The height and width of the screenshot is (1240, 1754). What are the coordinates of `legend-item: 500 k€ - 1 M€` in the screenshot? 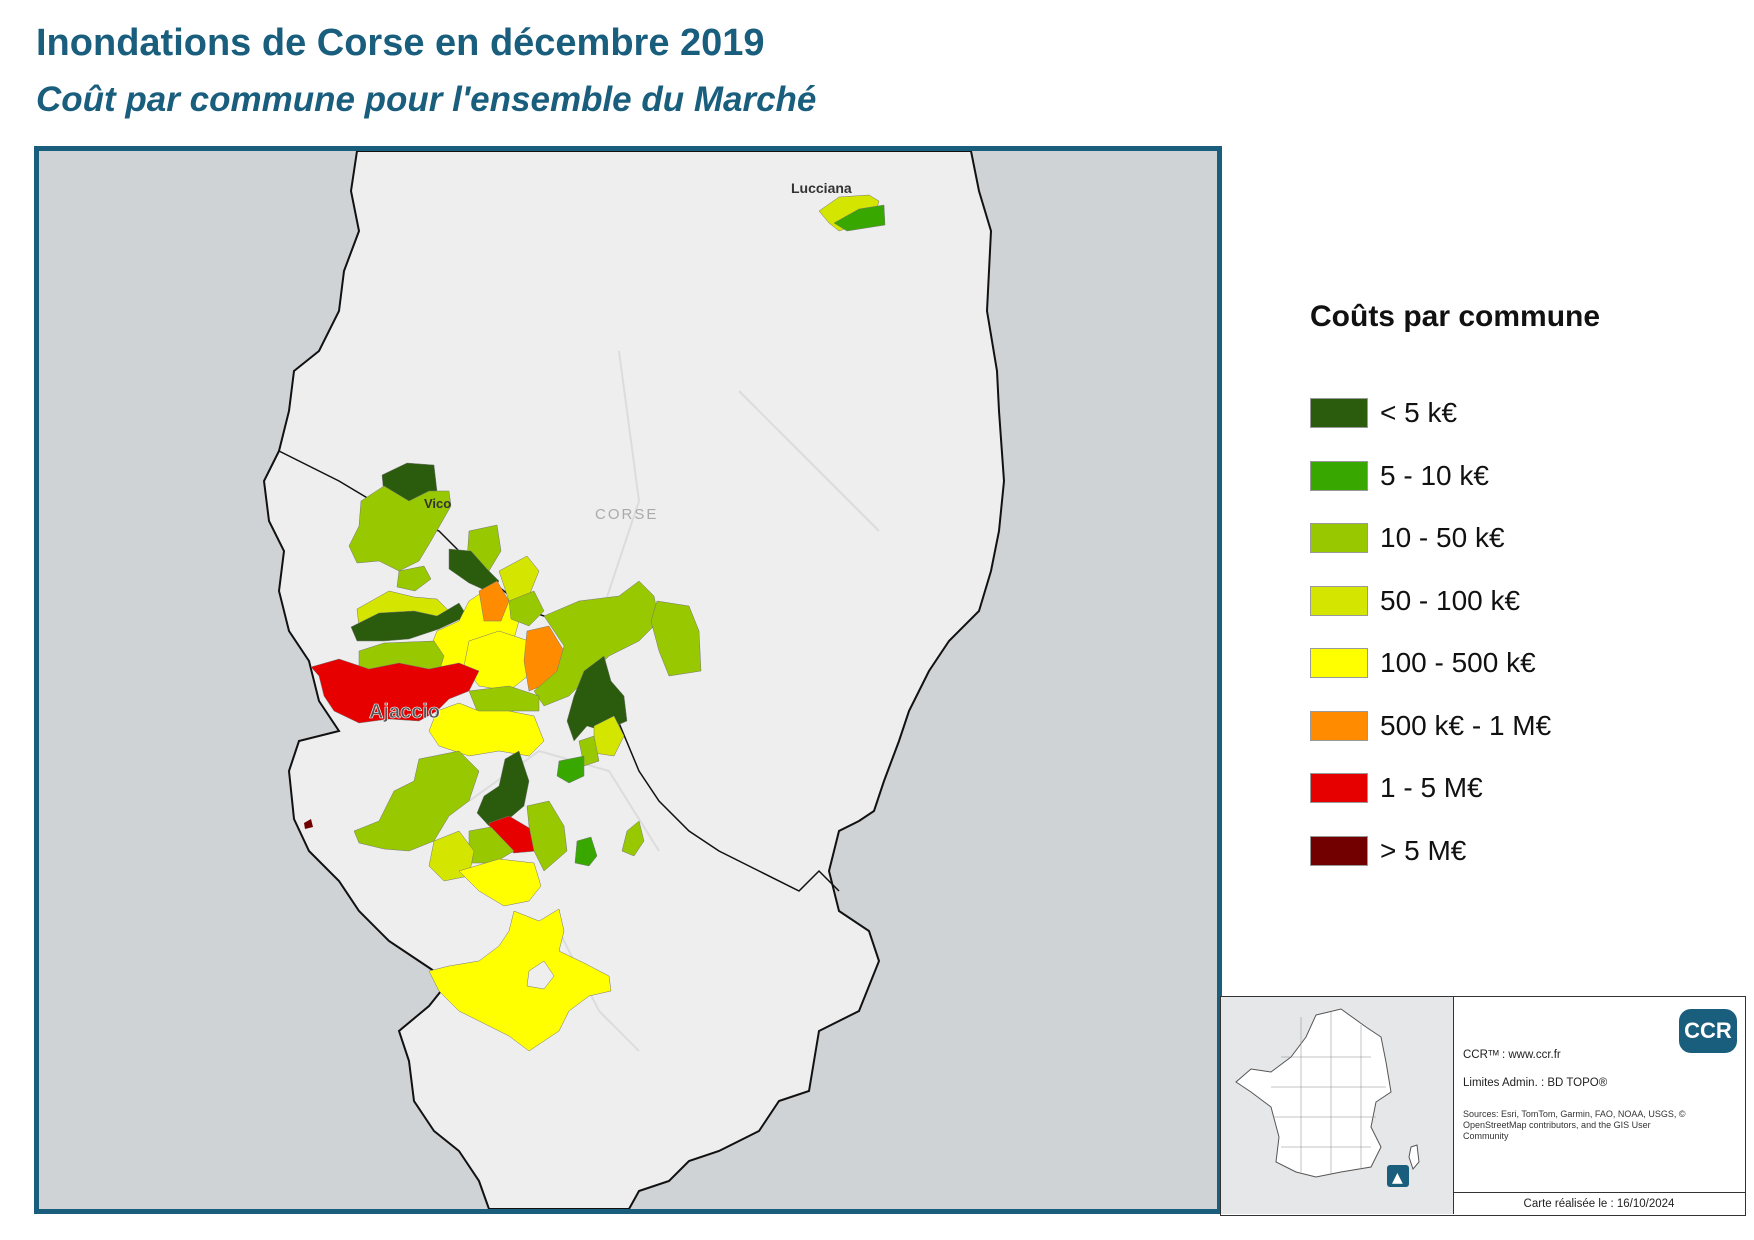 It's located at (1520, 726).